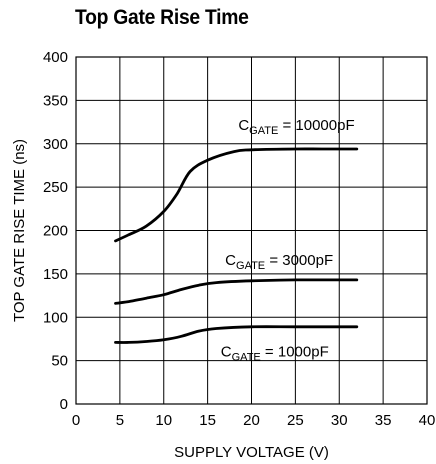 This screenshot has height=464, width=436. I want to click on series-label: CGATE = 1000pF, so click(275, 353).